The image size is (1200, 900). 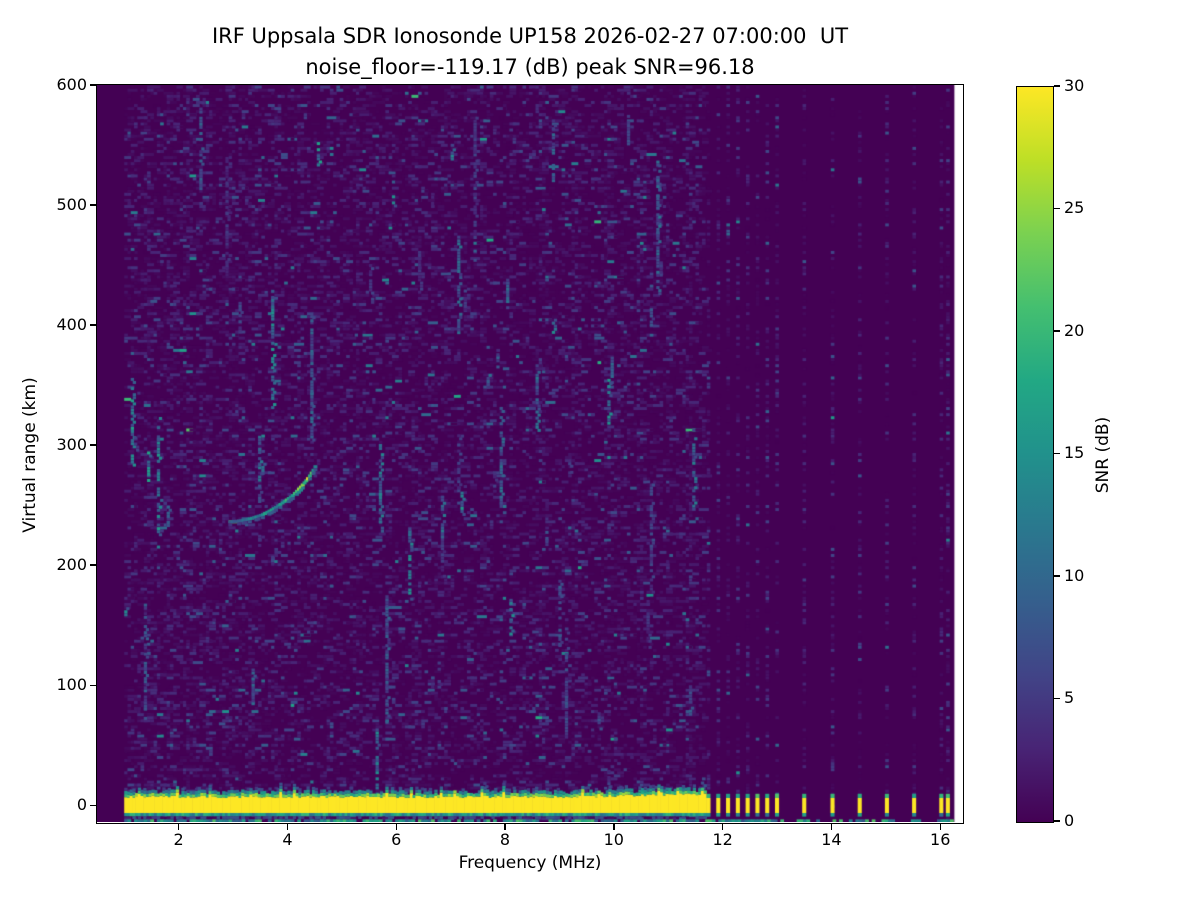 I want to click on x-axis-label: Frequency (MHz), so click(x=530, y=863).